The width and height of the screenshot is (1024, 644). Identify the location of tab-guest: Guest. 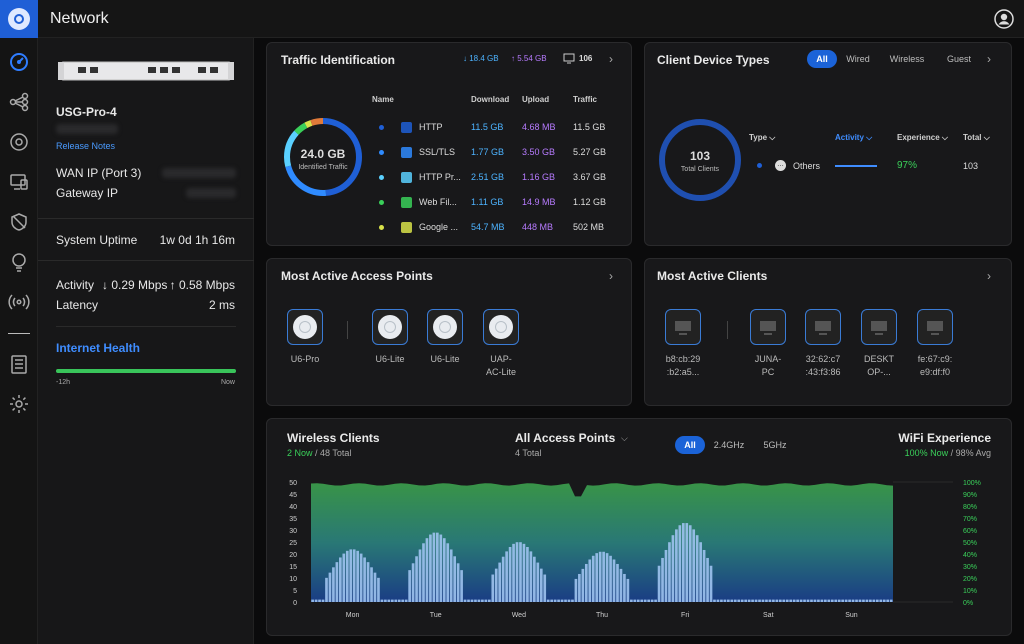
(958, 59).